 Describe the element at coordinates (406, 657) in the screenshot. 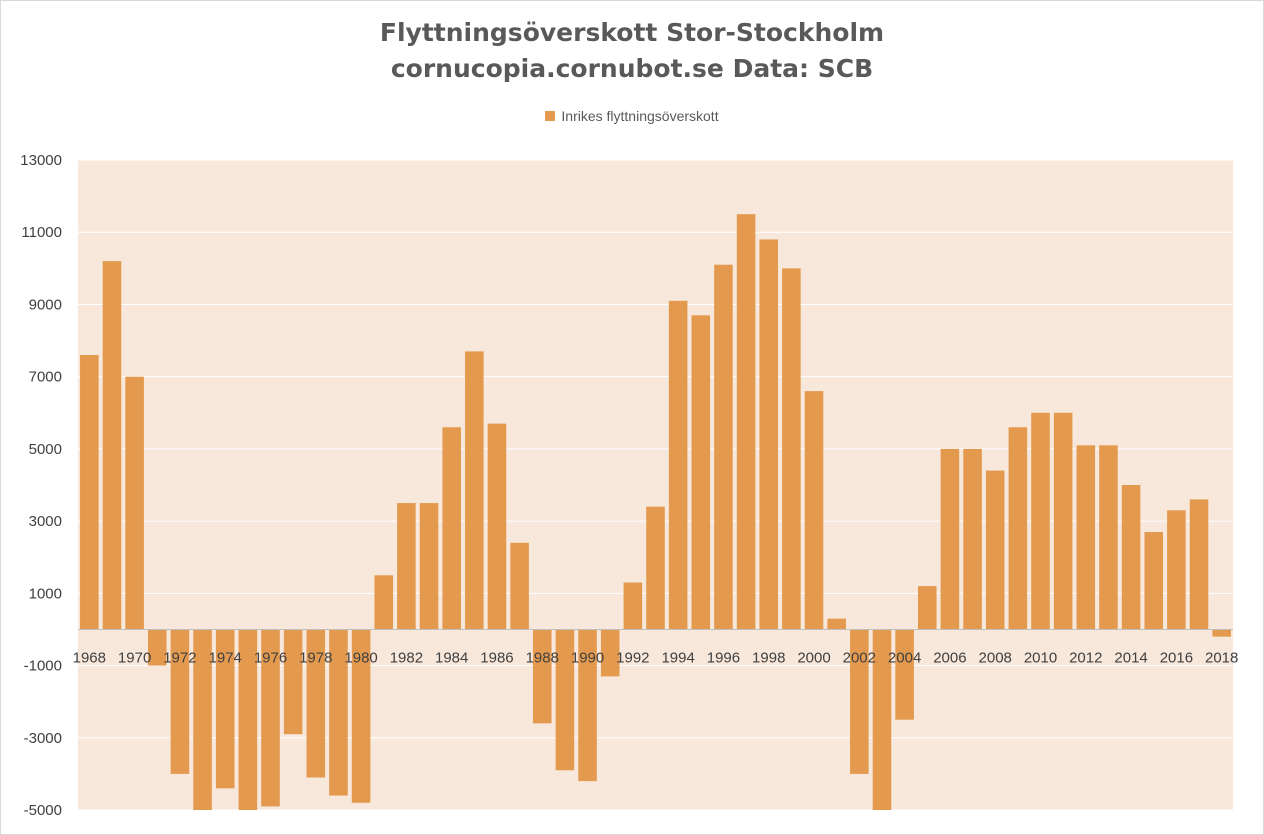

I see `x-tick-label: 1982` at that location.